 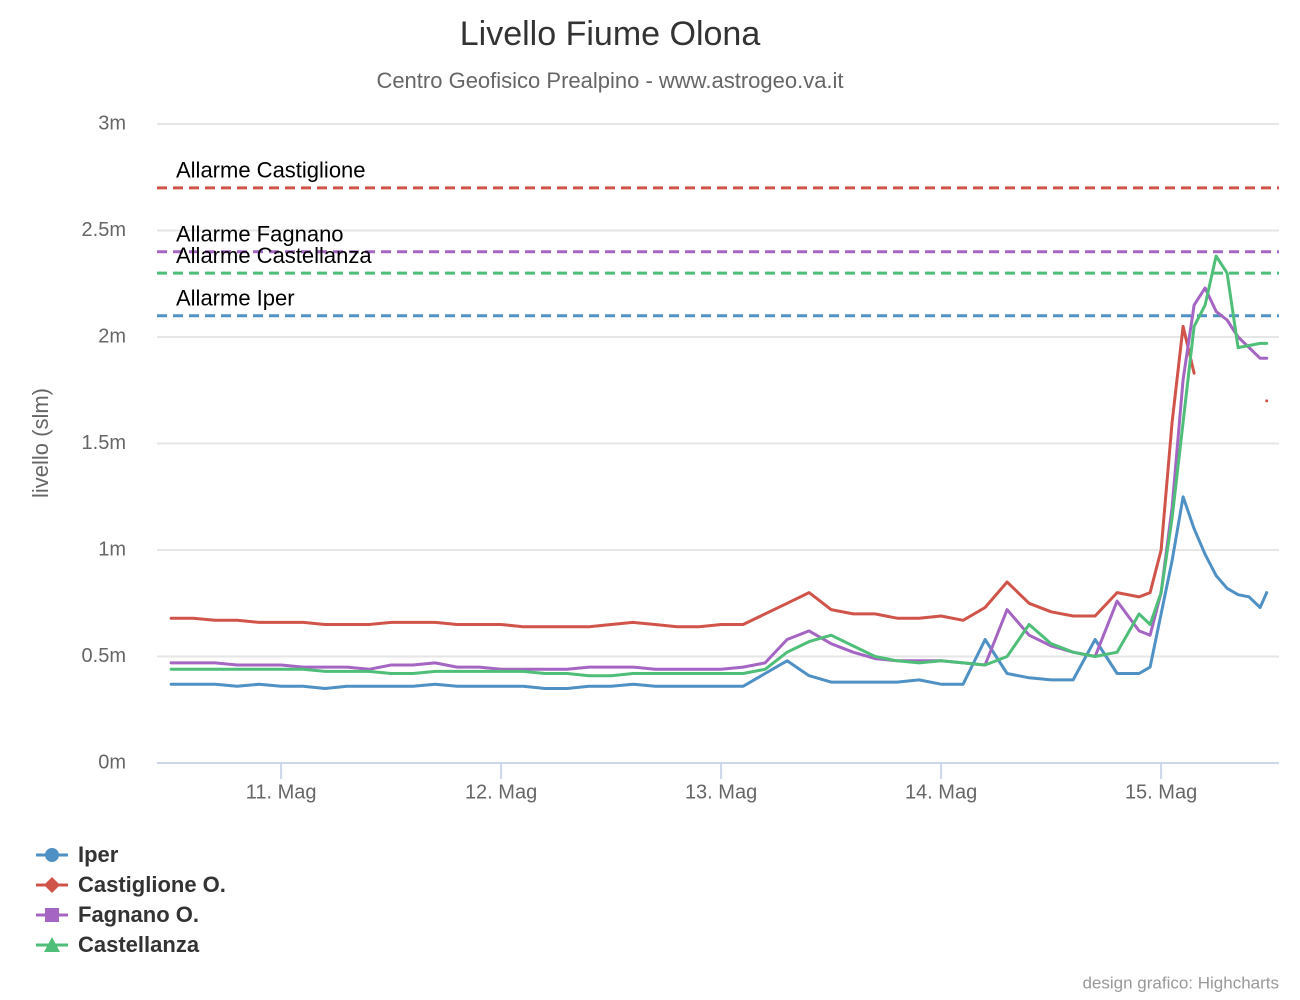 I want to click on y-tick-label: 2.5m, so click(x=104, y=230).